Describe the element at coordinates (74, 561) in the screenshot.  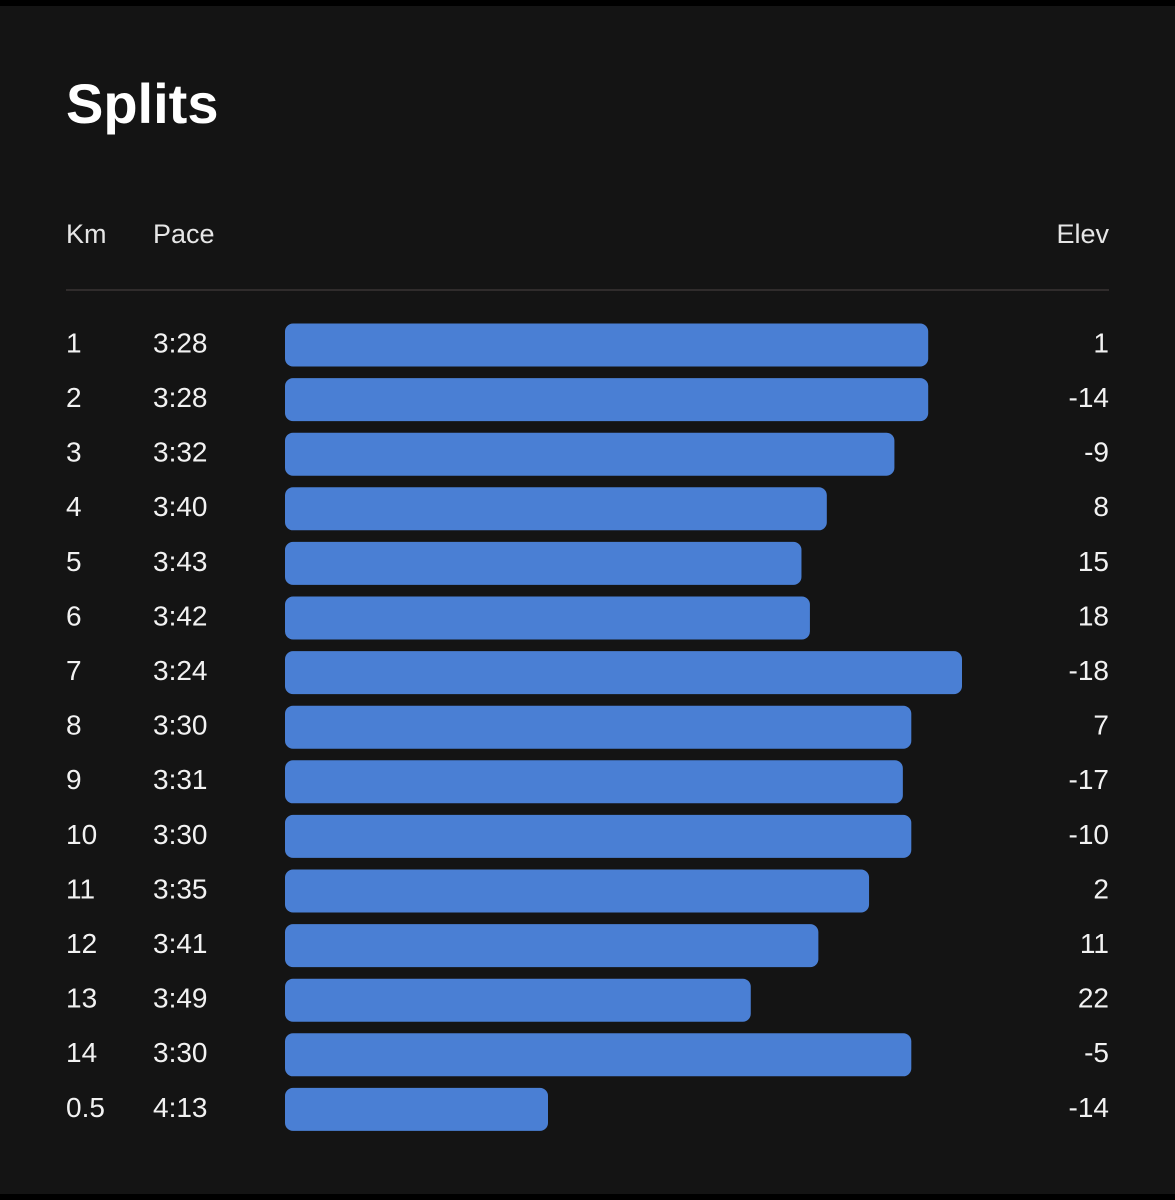
I see `km-label: 5` at that location.